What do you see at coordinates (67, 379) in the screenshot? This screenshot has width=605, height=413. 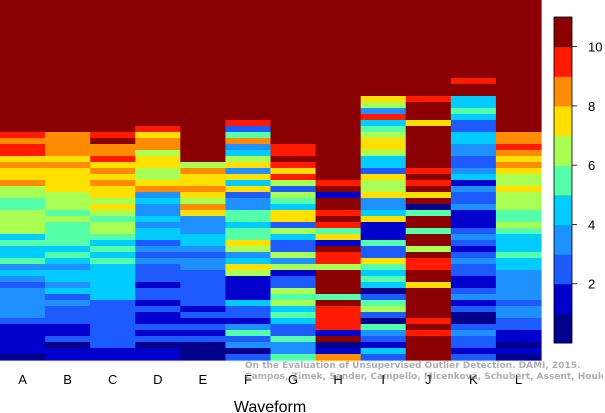 I see `x-tick-label: B` at bounding box center [67, 379].